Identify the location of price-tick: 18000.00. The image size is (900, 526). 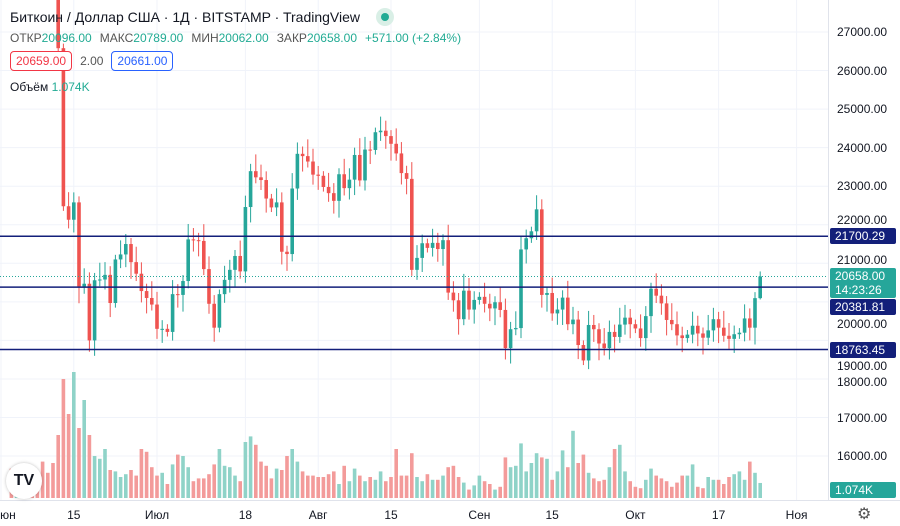
(862, 381).